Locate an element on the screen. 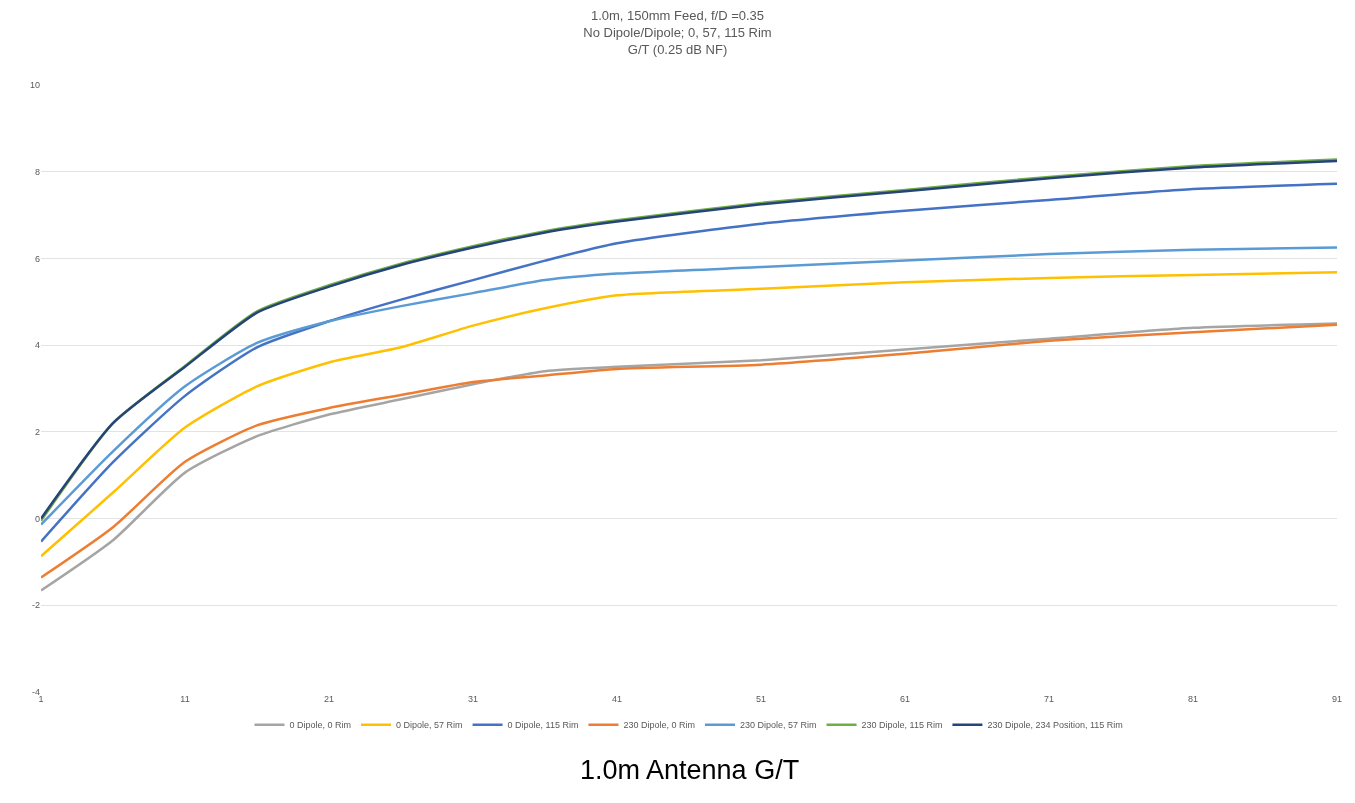  legend-label: 230 Dipole, 0 Rim is located at coordinates (659, 725).